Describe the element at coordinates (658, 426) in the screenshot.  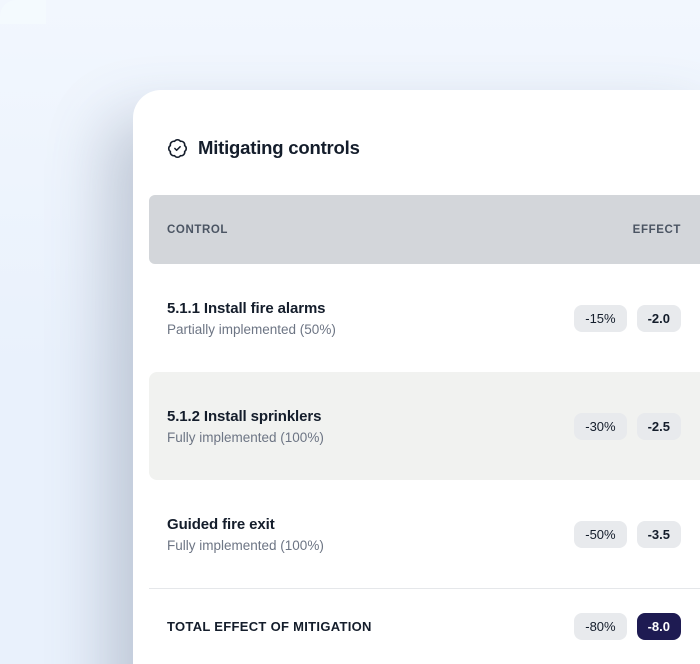
I see `effect-value-badge: -2.5` at that location.